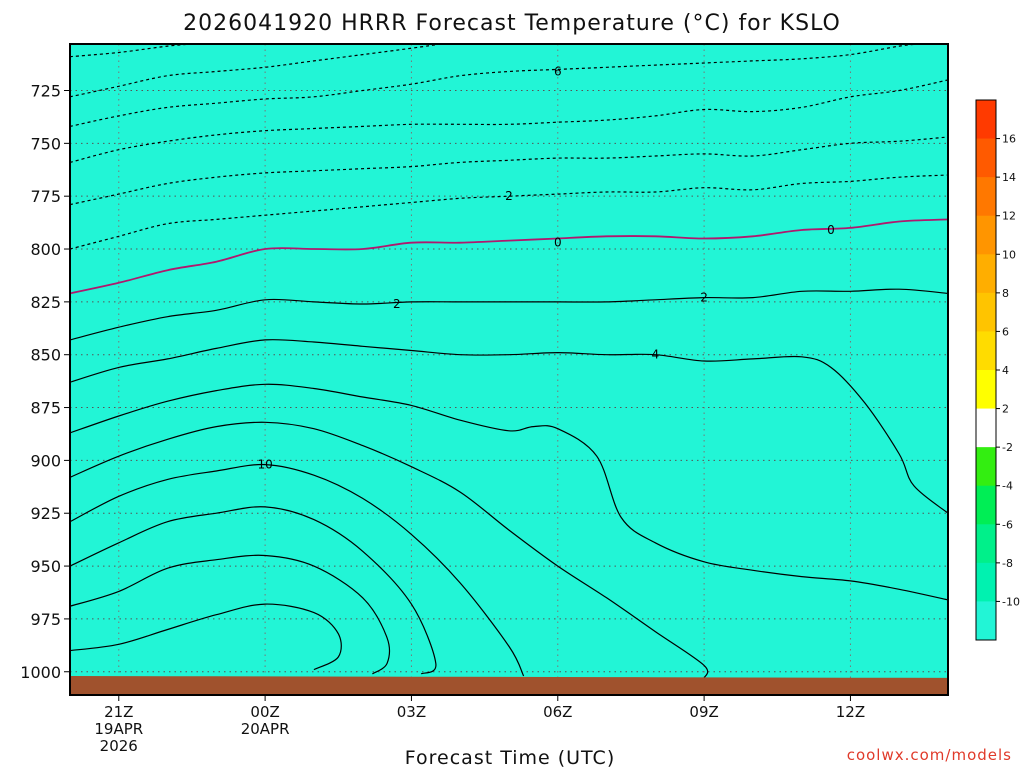  What do you see at coordinates (255, 71) in the screenshot?
I see `isotherm--8` at bounding box center [255, 71].